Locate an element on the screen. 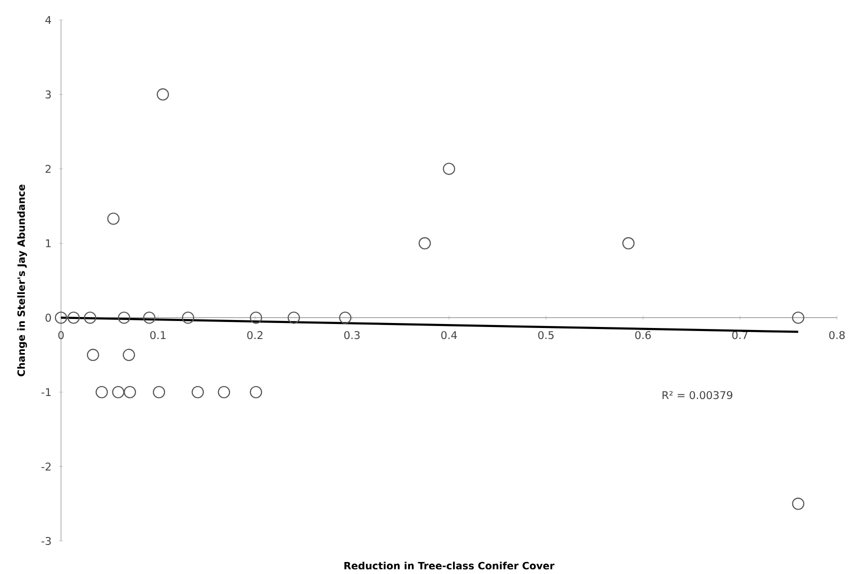 The height and width of the screenshot is (574, 854). y-tick-label: -1 is located at coordinates (46, 392).